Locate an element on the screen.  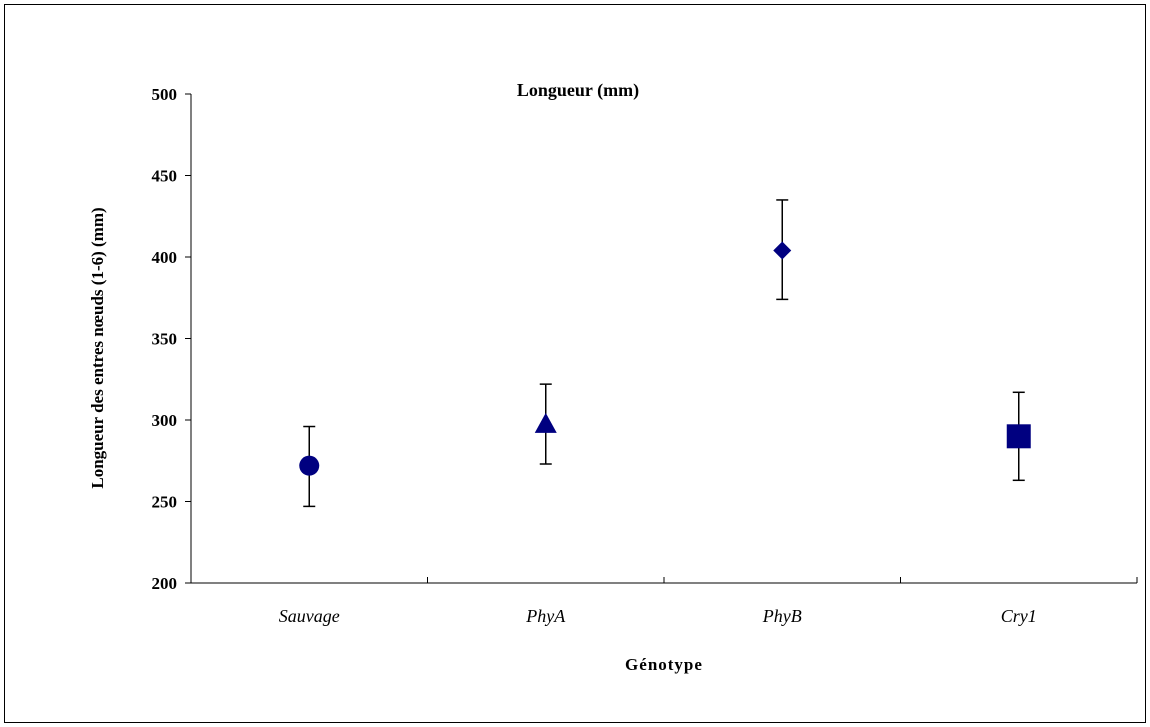
point-circle is located at coordinates (309, 465).